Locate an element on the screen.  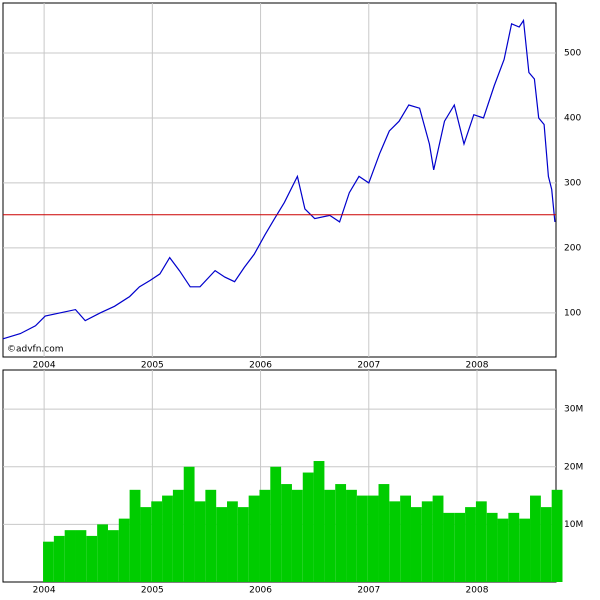
y-tick-label: 300 is located at coordinates (572, 183).